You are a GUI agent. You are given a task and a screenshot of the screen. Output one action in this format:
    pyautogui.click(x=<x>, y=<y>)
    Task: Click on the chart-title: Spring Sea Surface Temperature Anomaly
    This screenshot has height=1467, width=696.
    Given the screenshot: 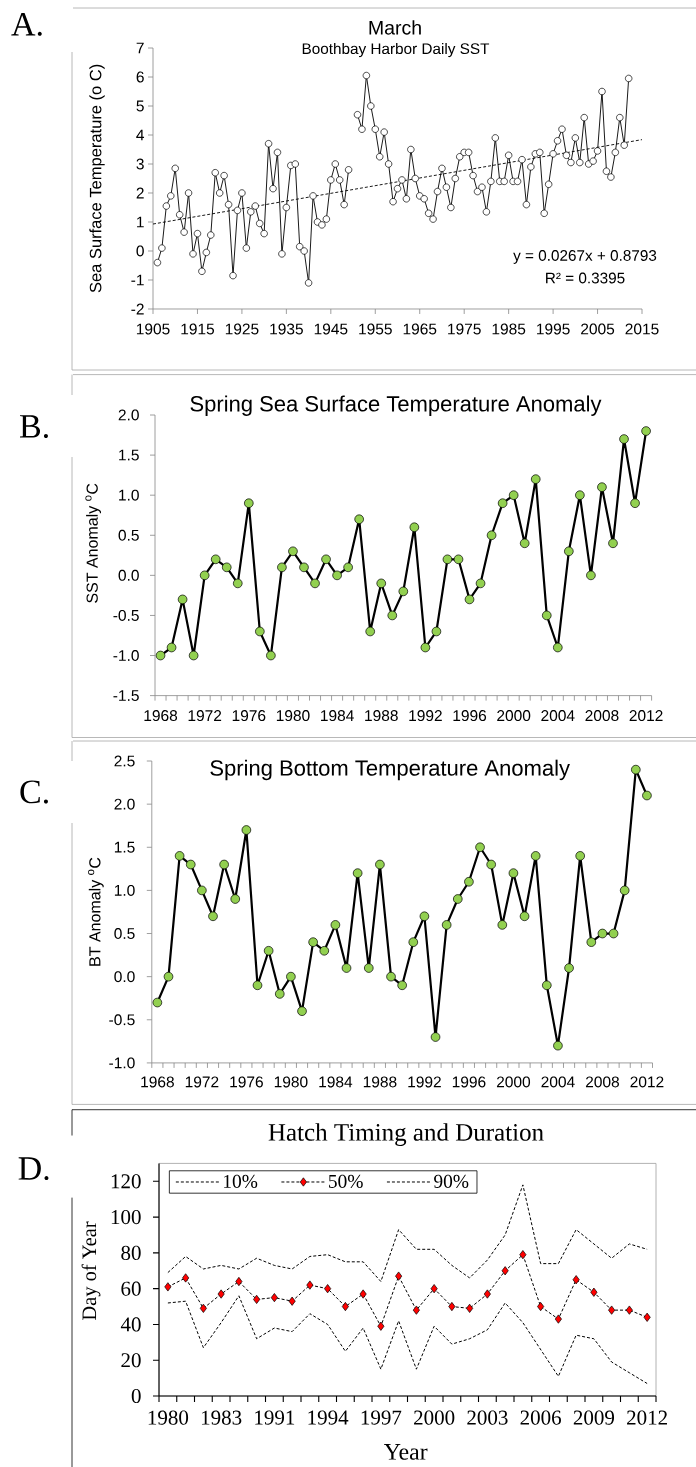 What is the action you would take?
    pyautogui.click(x=396, y=405)
    